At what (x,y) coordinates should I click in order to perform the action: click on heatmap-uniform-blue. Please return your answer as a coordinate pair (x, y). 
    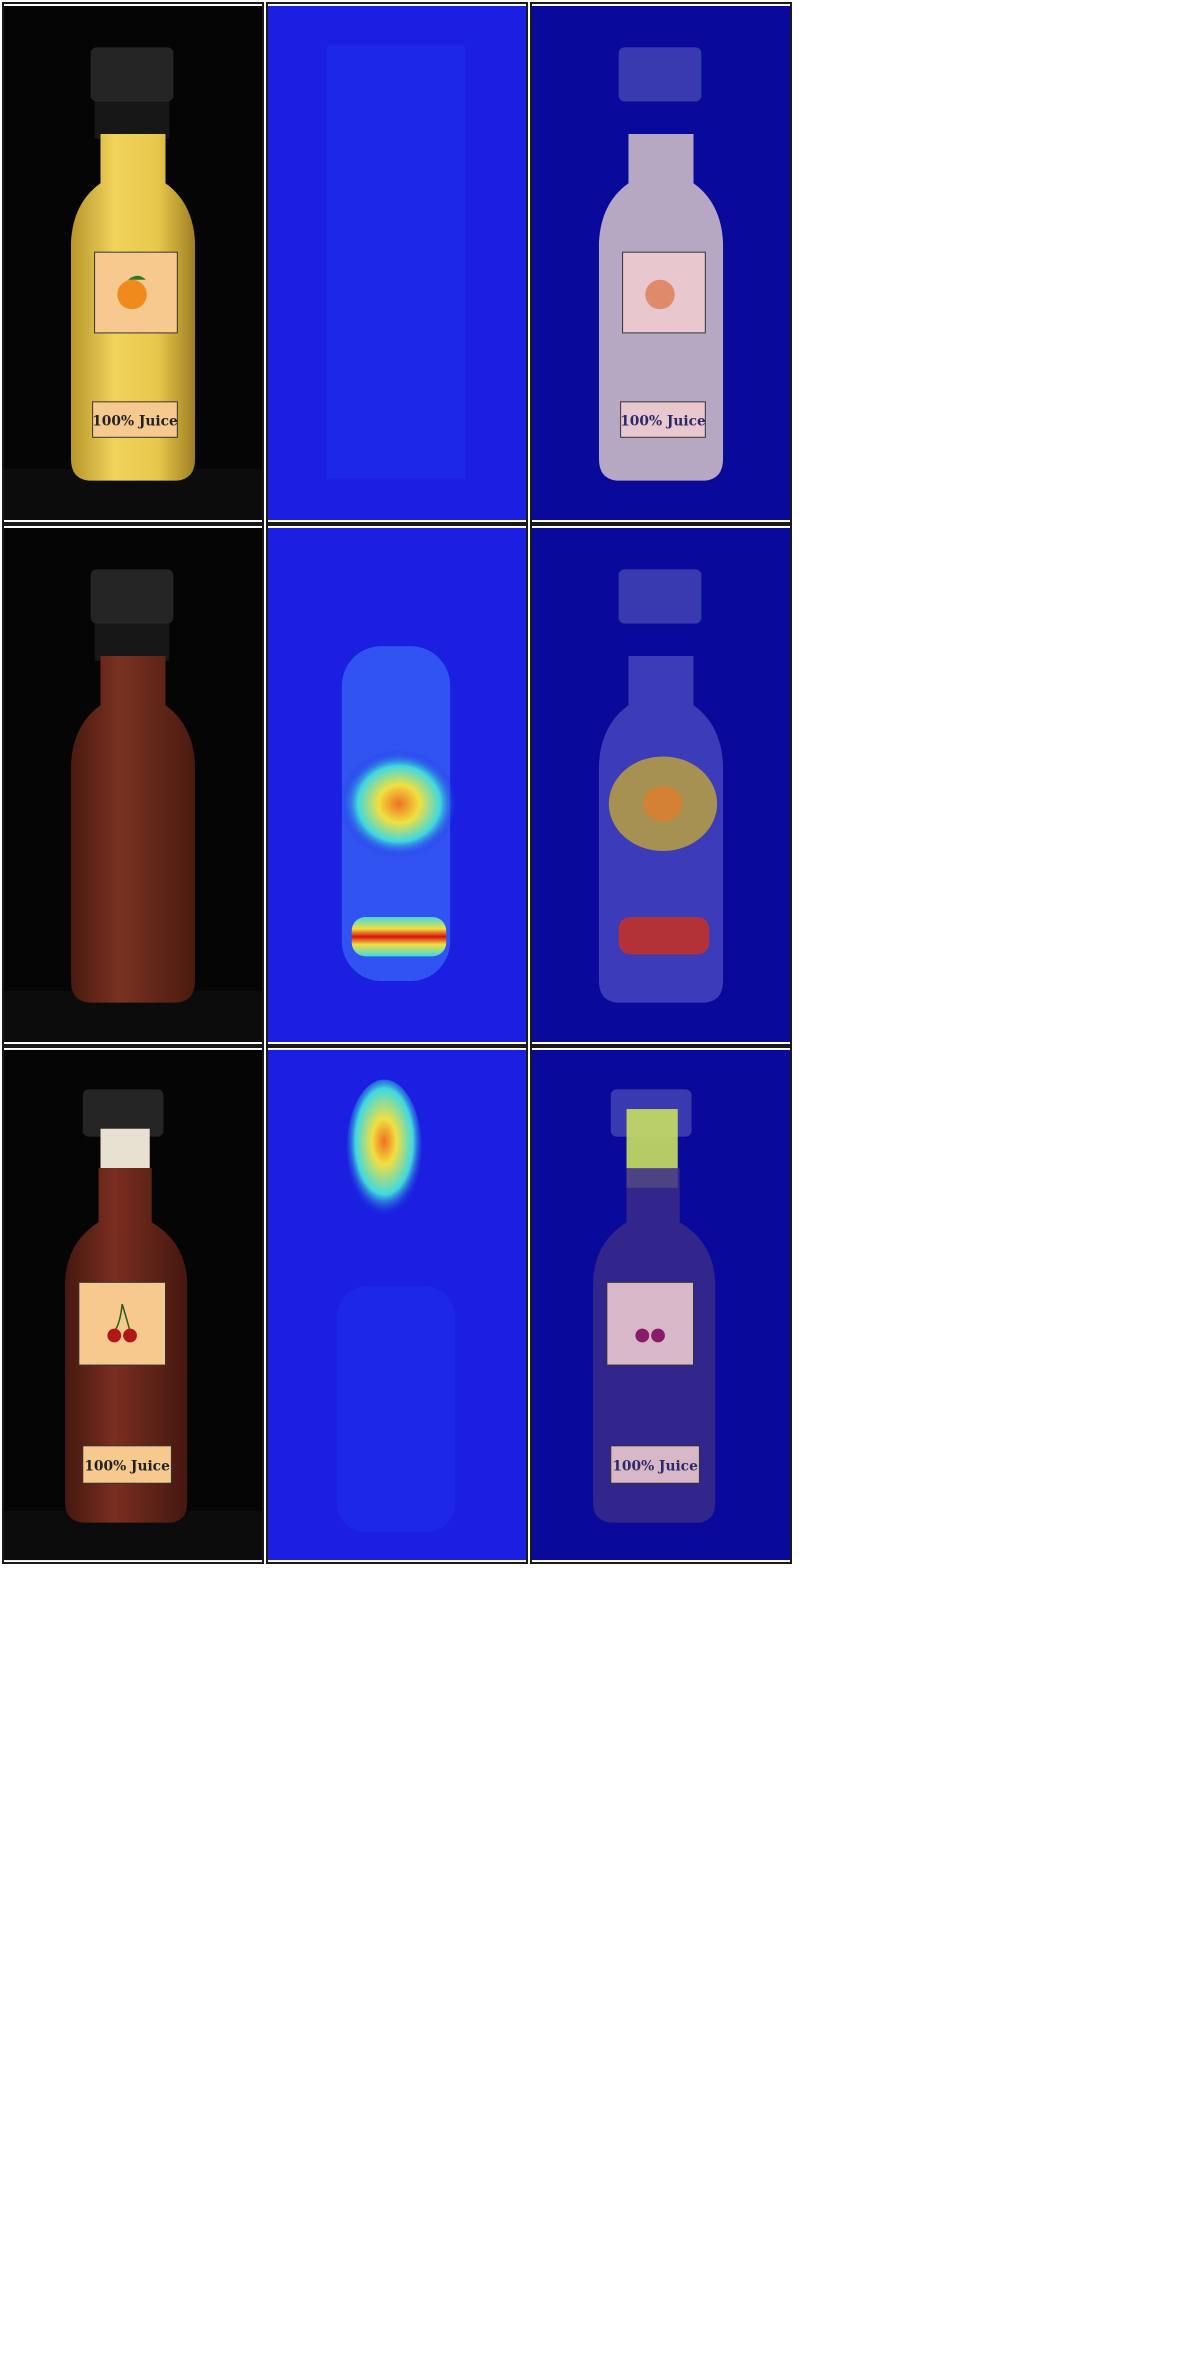
    Looking at the image, I should click on (397, 263).